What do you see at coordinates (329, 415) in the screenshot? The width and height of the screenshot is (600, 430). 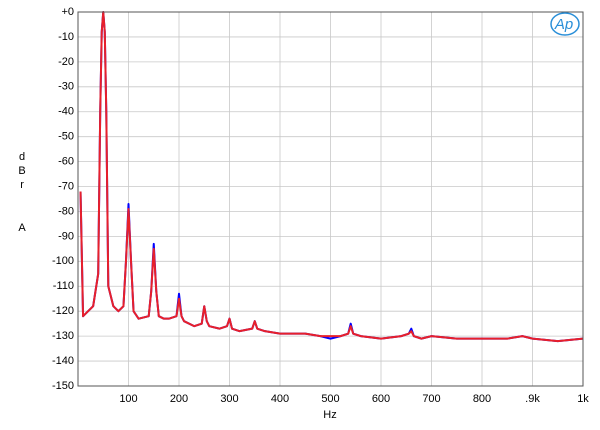 I see `x-axis-label: Hz` at bounding box center [329, 415].